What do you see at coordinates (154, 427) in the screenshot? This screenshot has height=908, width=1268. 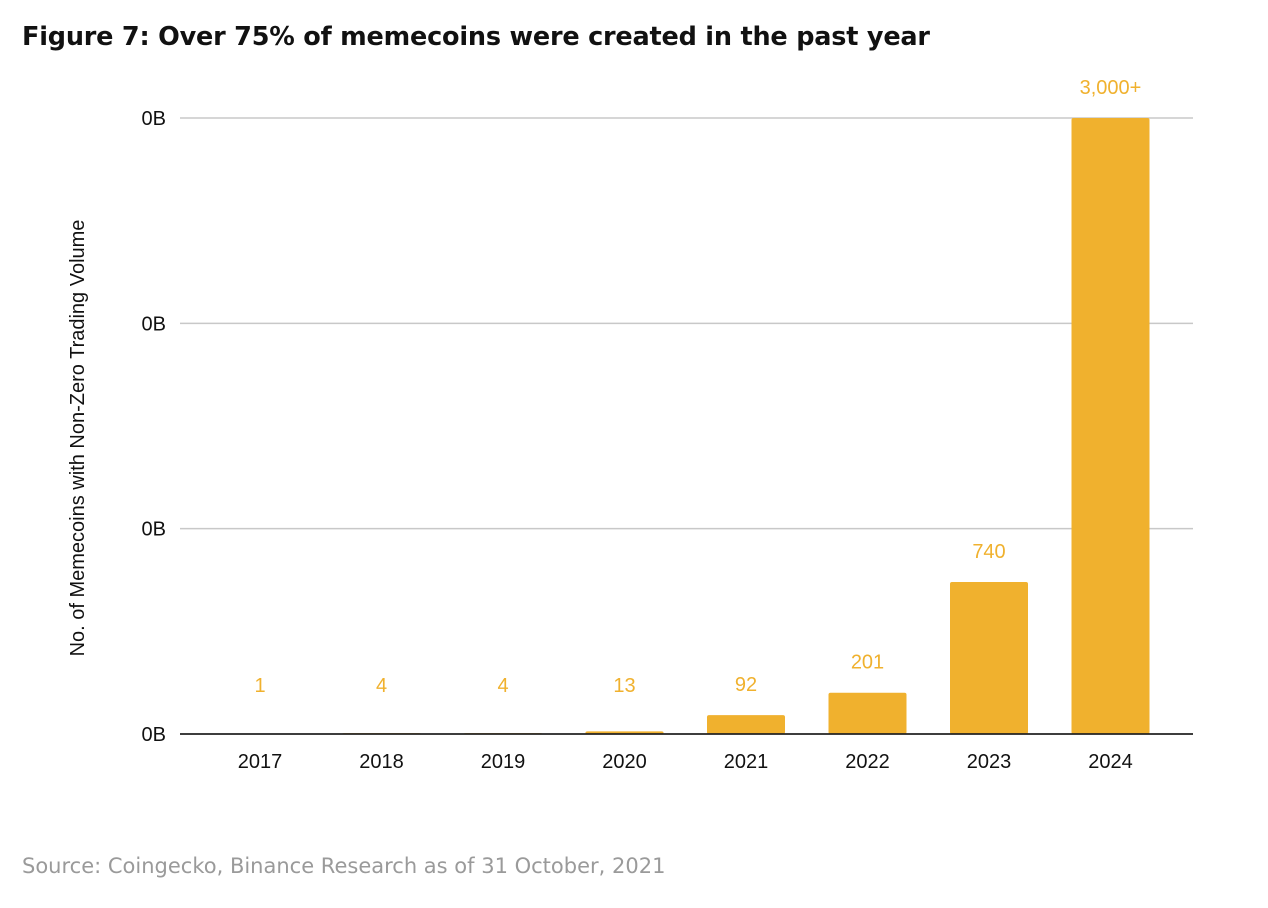 I see `y-axis-ticks: 0B 0B 0B 0B` at bounding box center [154, 427].